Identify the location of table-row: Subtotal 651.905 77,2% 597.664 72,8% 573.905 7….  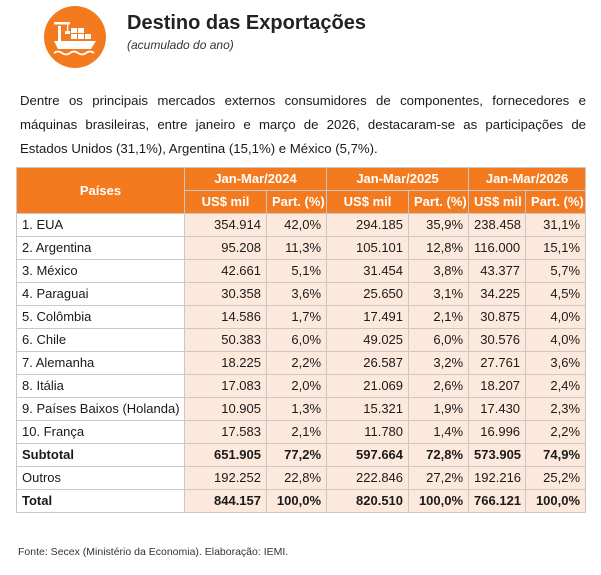
(301, 455).